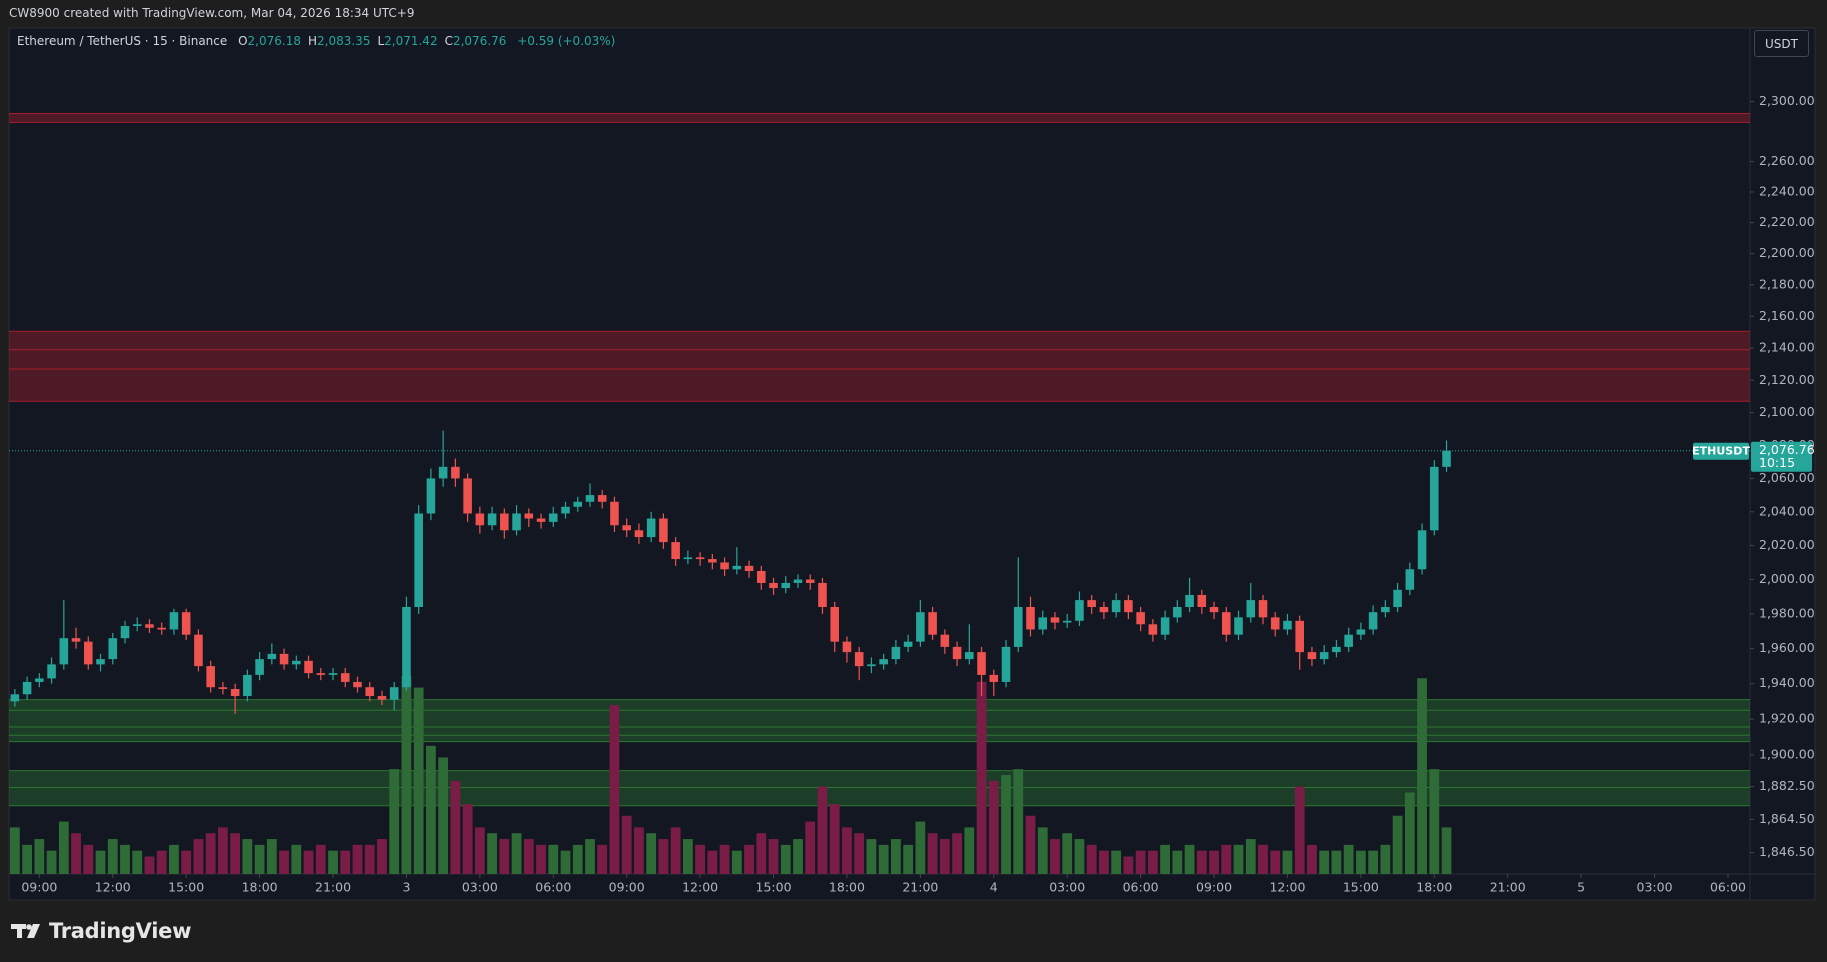 The width and height of the screenshot is (1827, 962). What do you see at coordinates (627, 887) in the screenshot?
I see `x-tick-label: 09:00` at bounding box center [627, 887].